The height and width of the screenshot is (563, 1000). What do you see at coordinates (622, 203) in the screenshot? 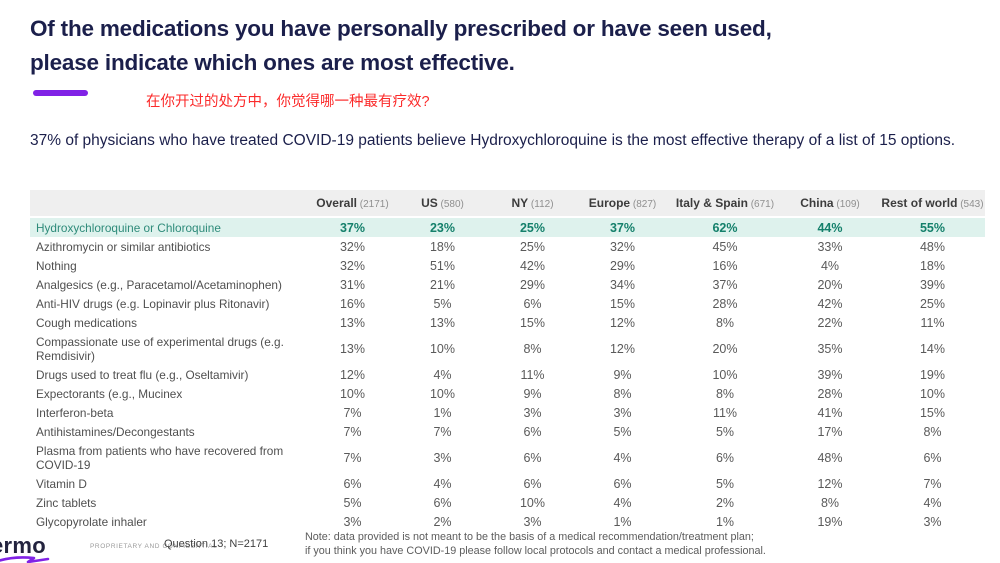
I see `column-header: Europe (827)` at bounding box center [622, 203].